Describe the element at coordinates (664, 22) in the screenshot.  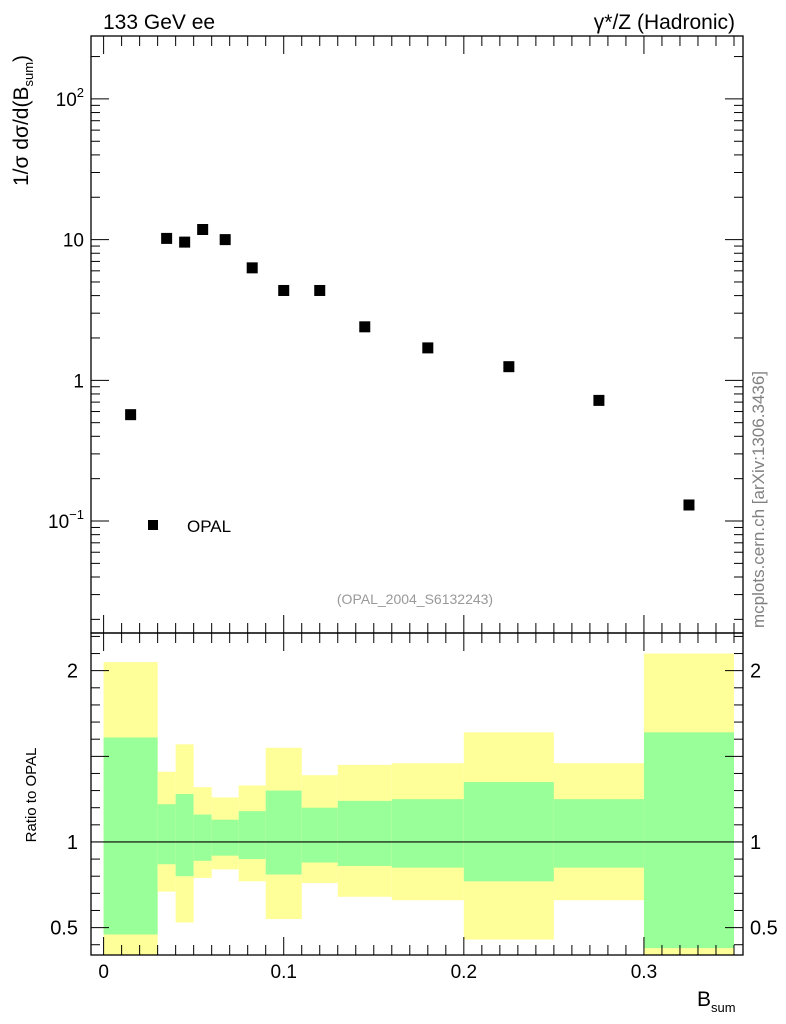
I see `header-right: γ*/Z (Hadronic)` at that location.